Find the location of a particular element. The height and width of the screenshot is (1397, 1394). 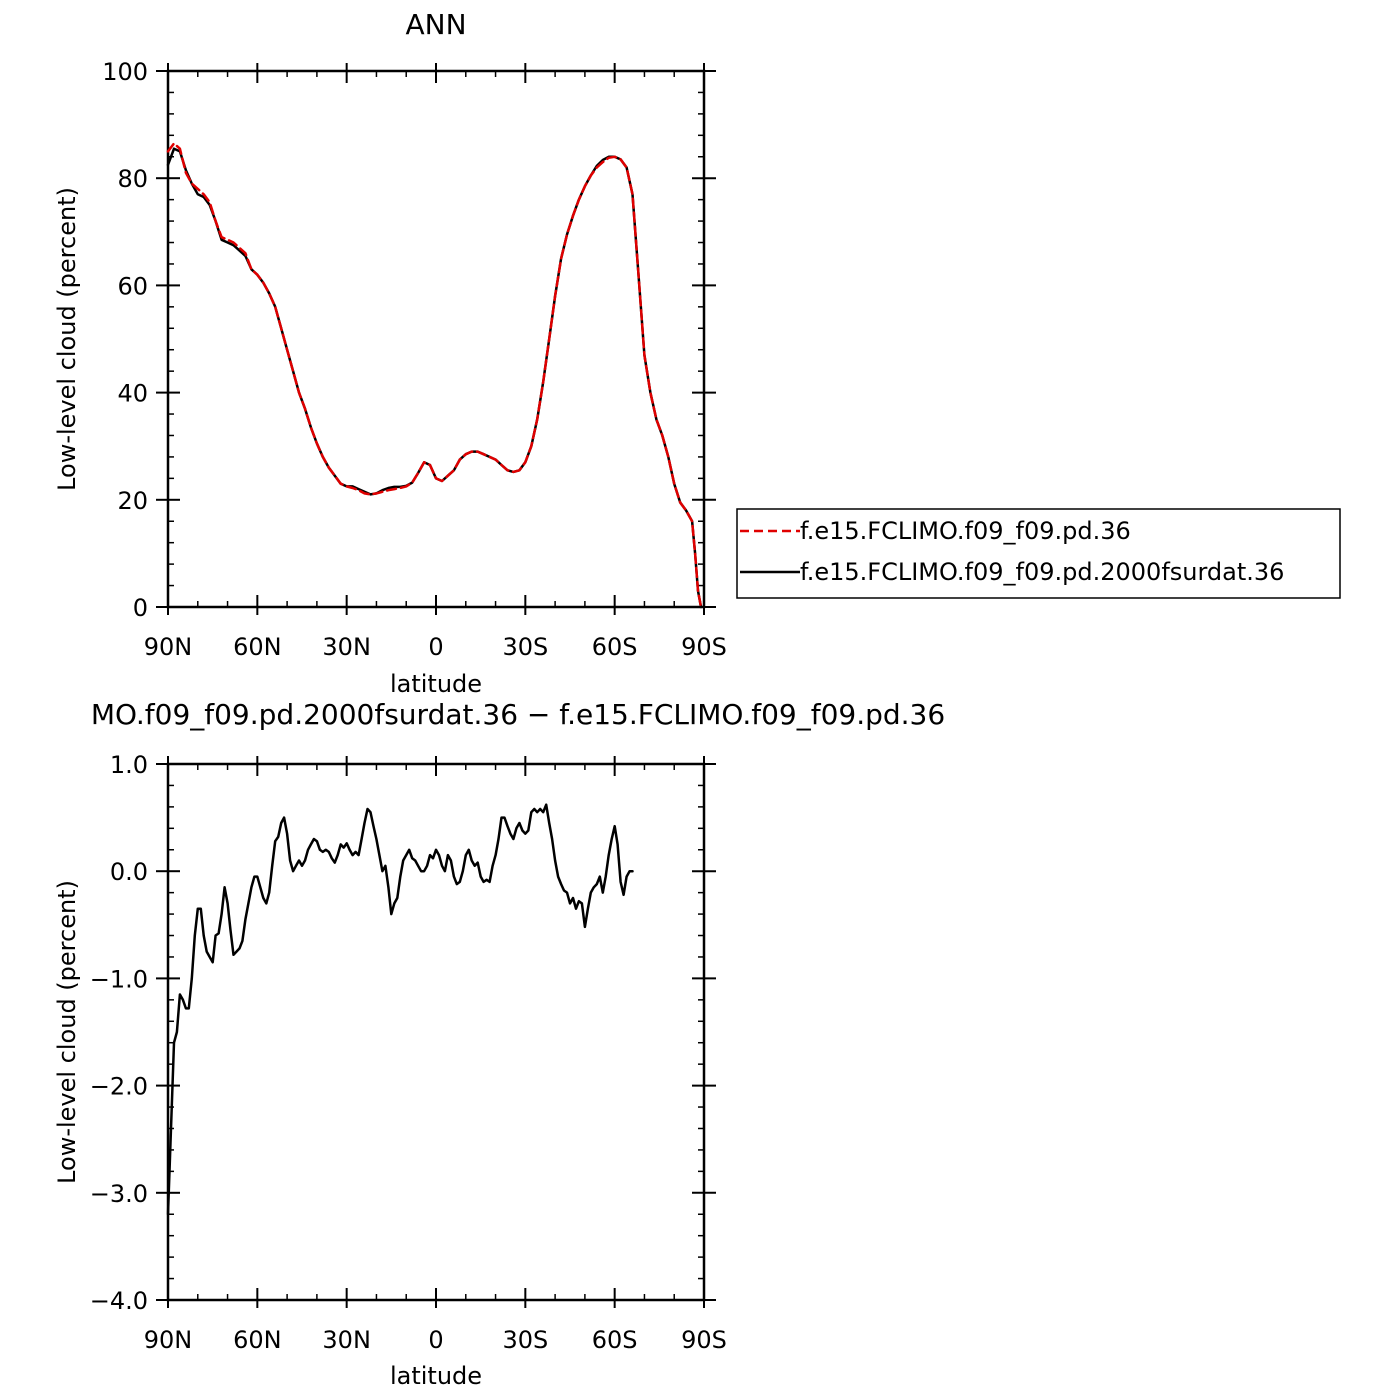

bottom-xtick-label: 90S is located at coordinates (704, 1340).